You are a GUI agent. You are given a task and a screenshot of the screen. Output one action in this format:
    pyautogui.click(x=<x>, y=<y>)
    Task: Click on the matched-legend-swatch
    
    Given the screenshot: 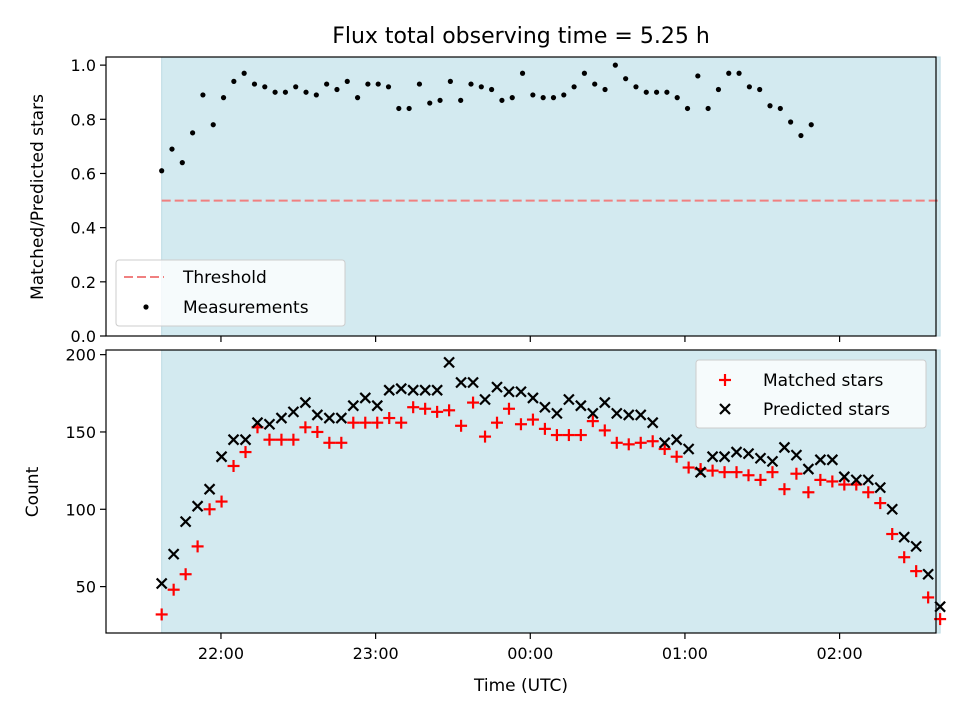 What is the action you would take?
    pyautogui.click(x=725, y=380)
    